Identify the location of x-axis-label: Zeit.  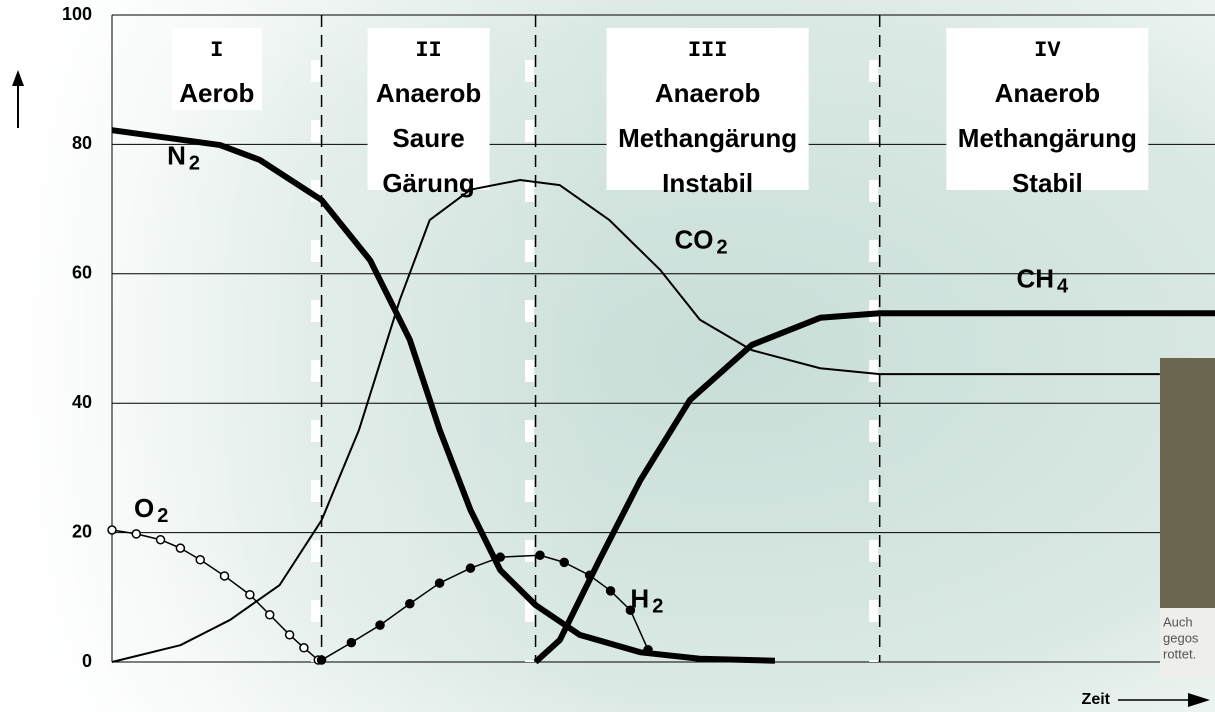
(1096, 699).